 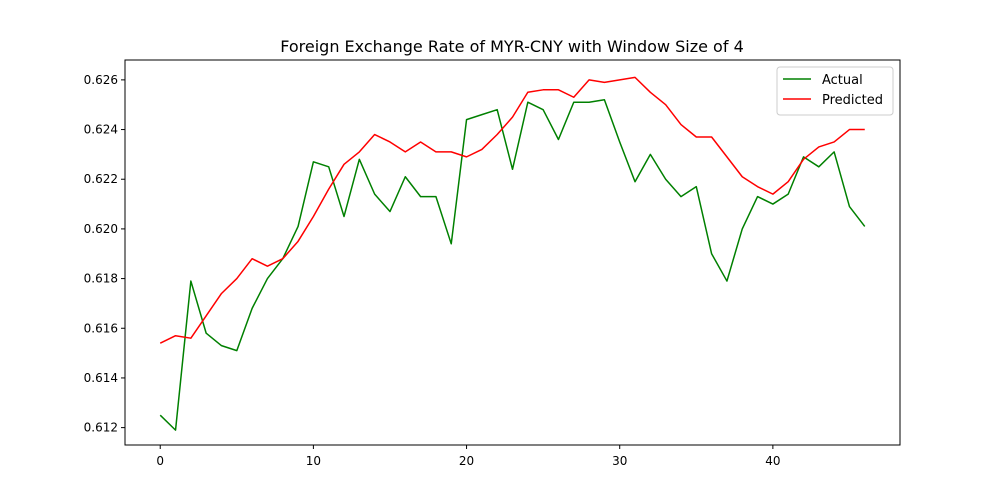 I want to click on legend-label-predicted: Predicted, so click(x=852, y=100).